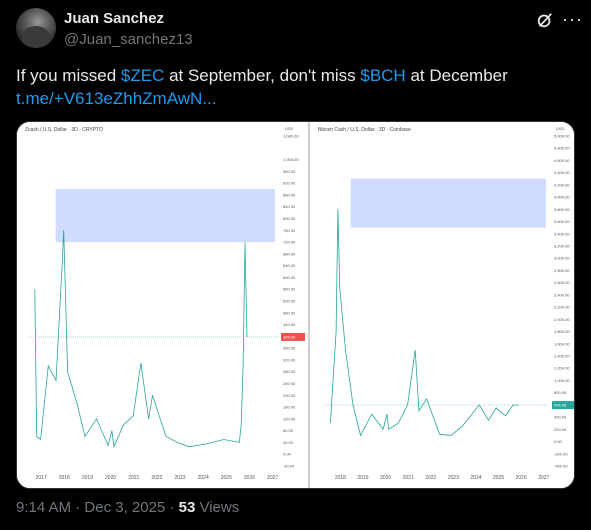 This screenshot has width=591, height=530. I want to click on y-tick-label: 960.00, so click(289, 171).